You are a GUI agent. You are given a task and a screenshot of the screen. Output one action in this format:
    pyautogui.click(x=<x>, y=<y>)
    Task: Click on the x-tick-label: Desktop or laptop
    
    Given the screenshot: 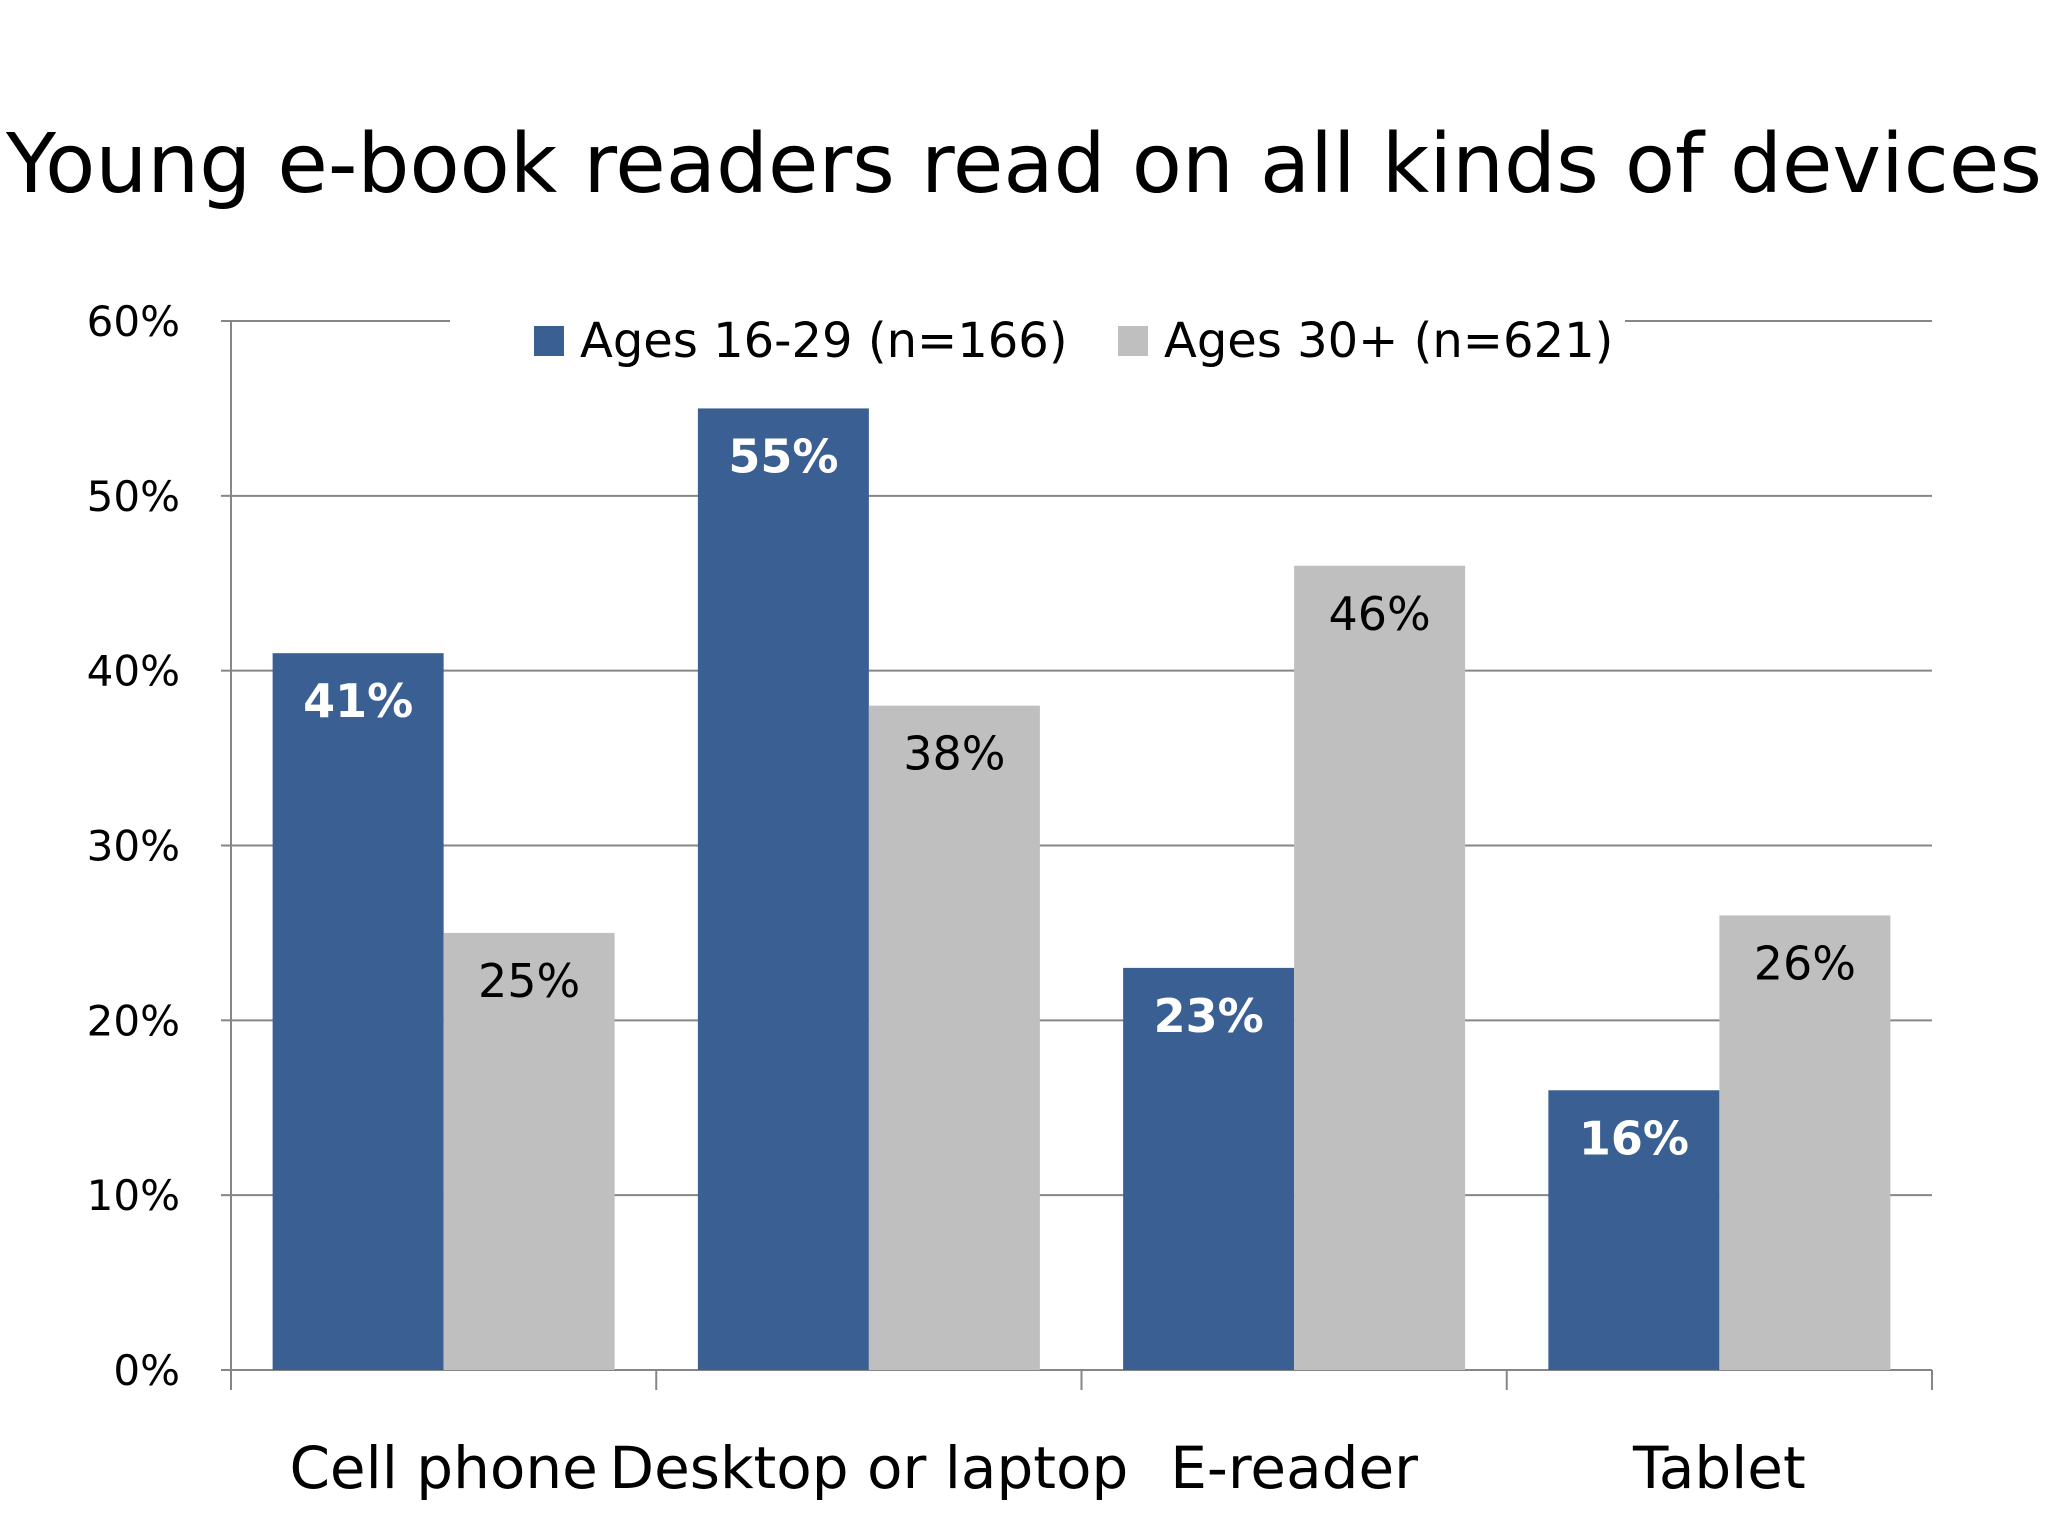 What is the action you would take?
    pyautogui.click(x=868, y=1468)
    